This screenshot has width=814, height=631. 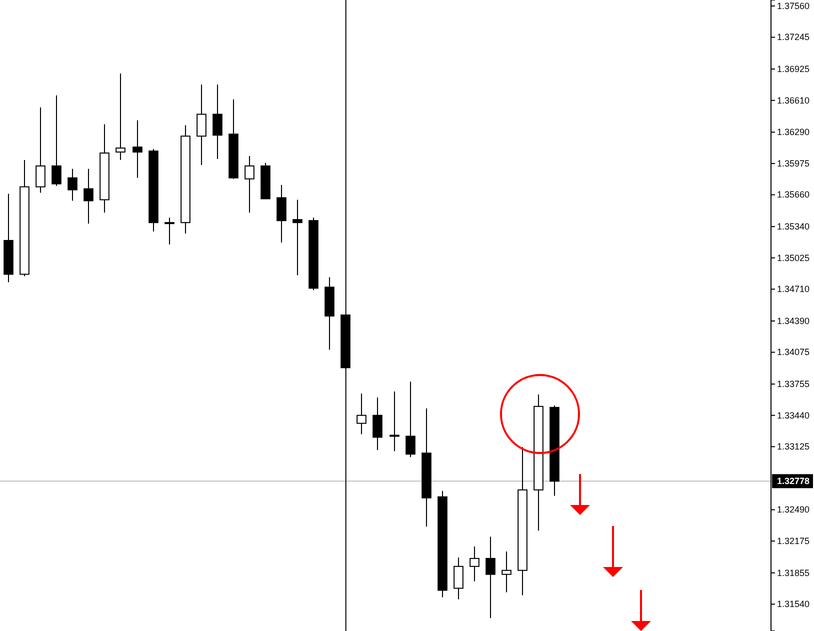 I want to click on y-tick-label: 1.32490, so click(x=793, y=509).